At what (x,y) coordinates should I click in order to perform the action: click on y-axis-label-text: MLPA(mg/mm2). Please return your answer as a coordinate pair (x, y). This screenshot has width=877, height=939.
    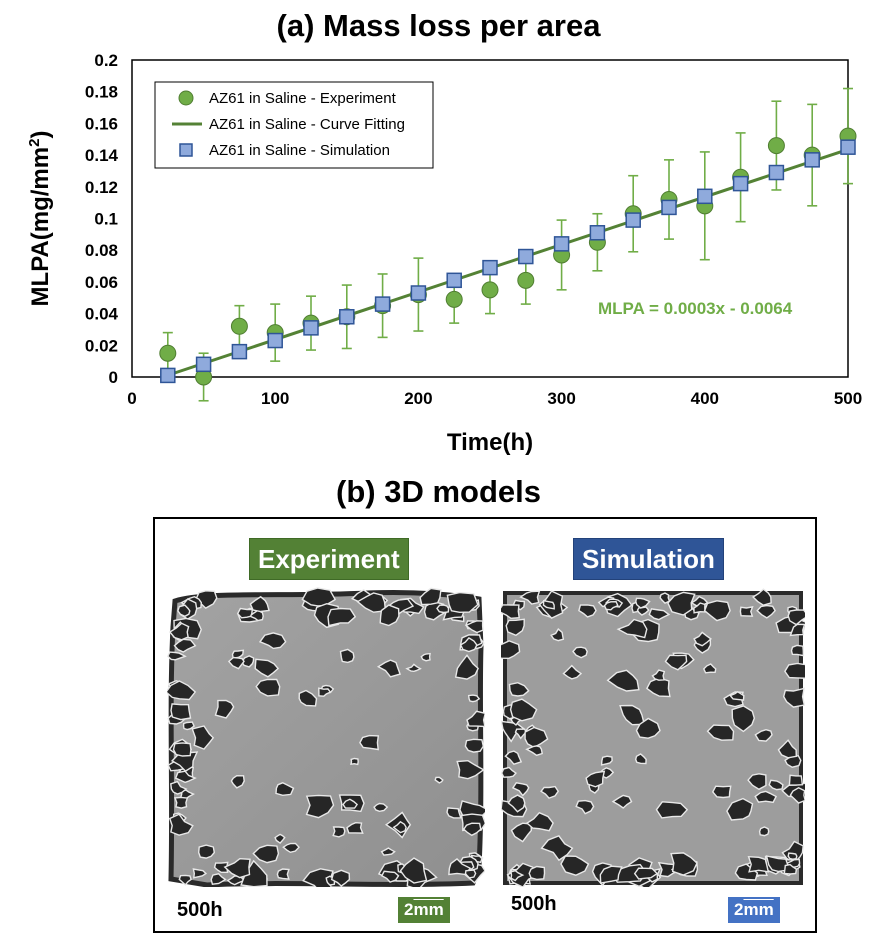
    Looking at the image, I should click on (40, 219).